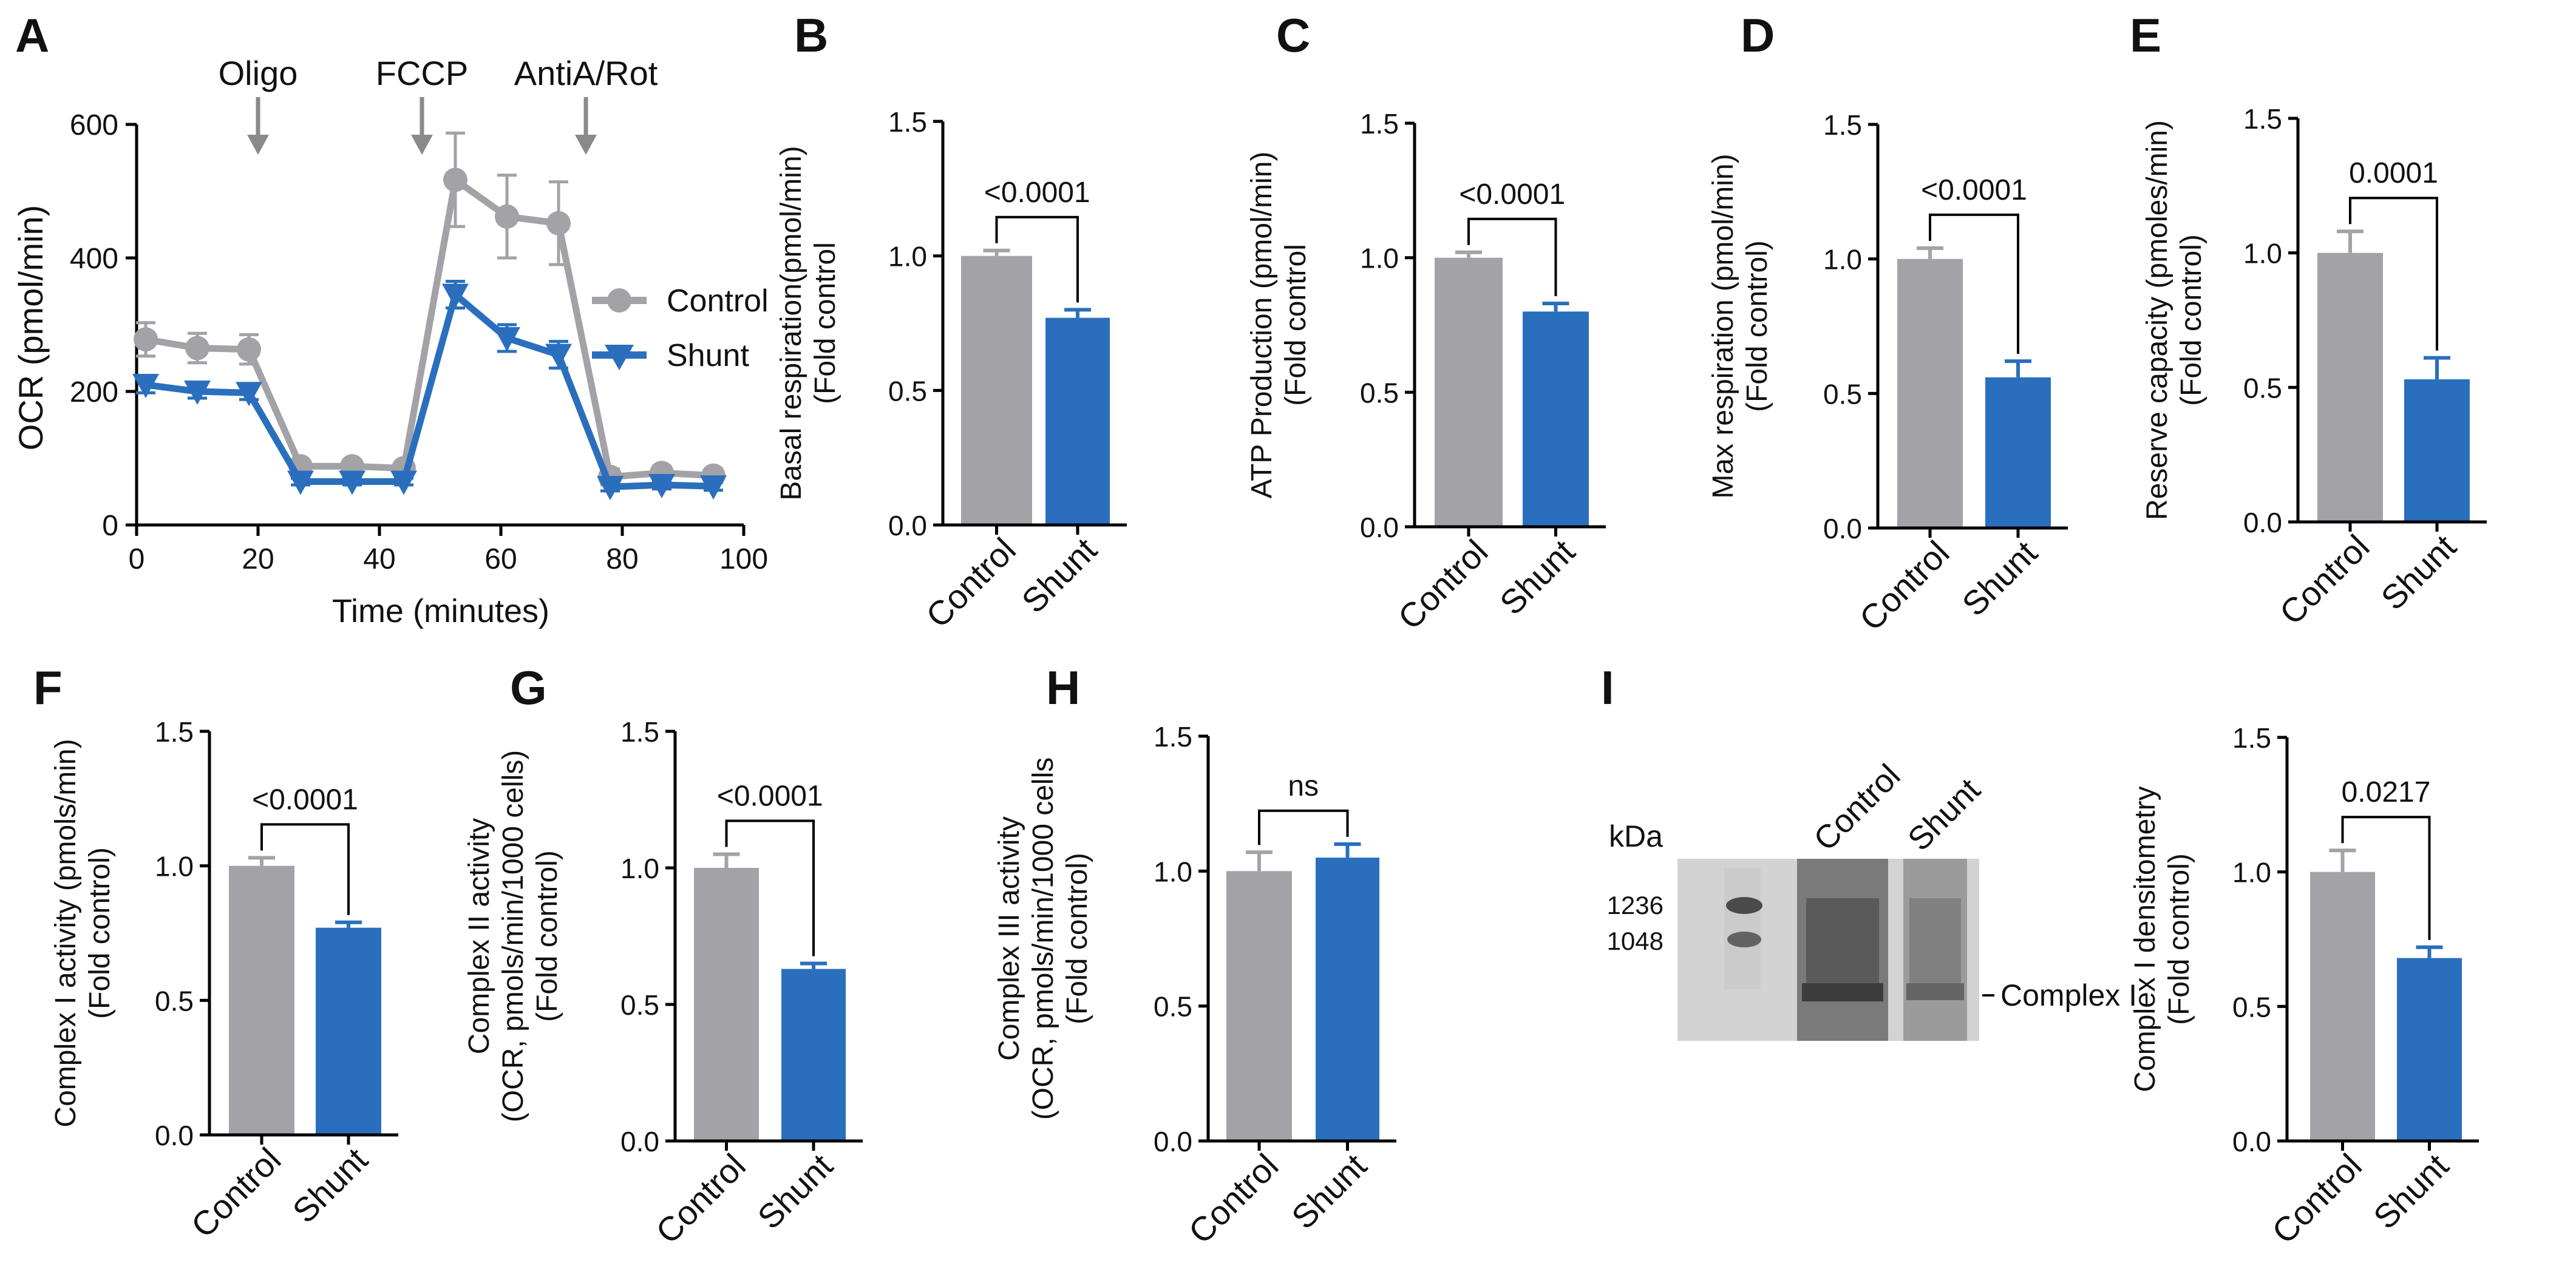 Image resolution: width=2576 pixels, height=1283 pixels. Describe the element at coordinates (1742, 928) in the screenshot. I see `gel-marker-lane` at that location.